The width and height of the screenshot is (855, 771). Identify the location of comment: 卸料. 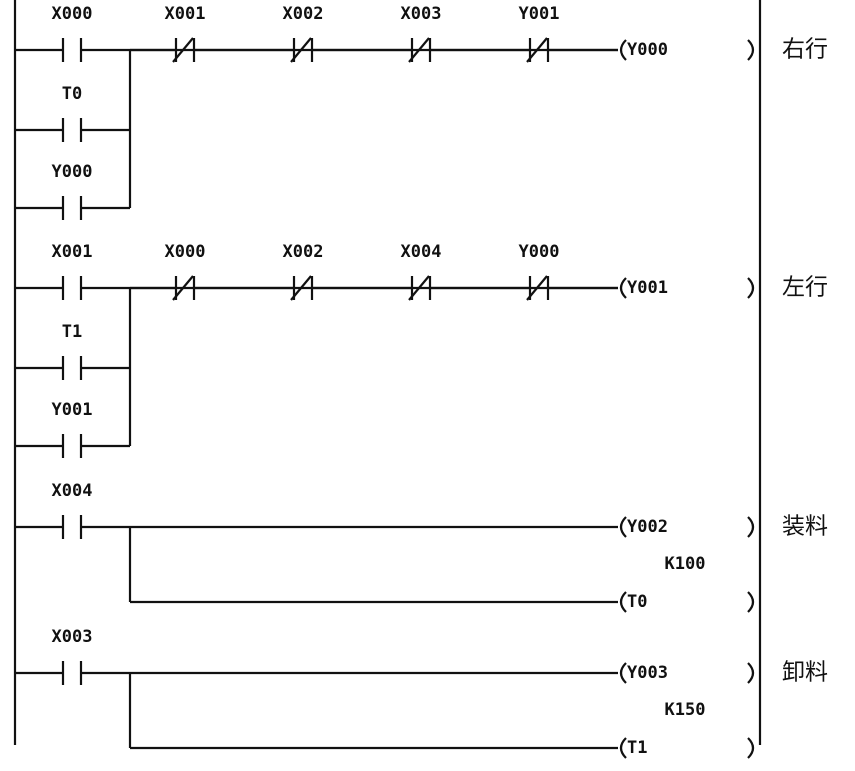
(805, 673).